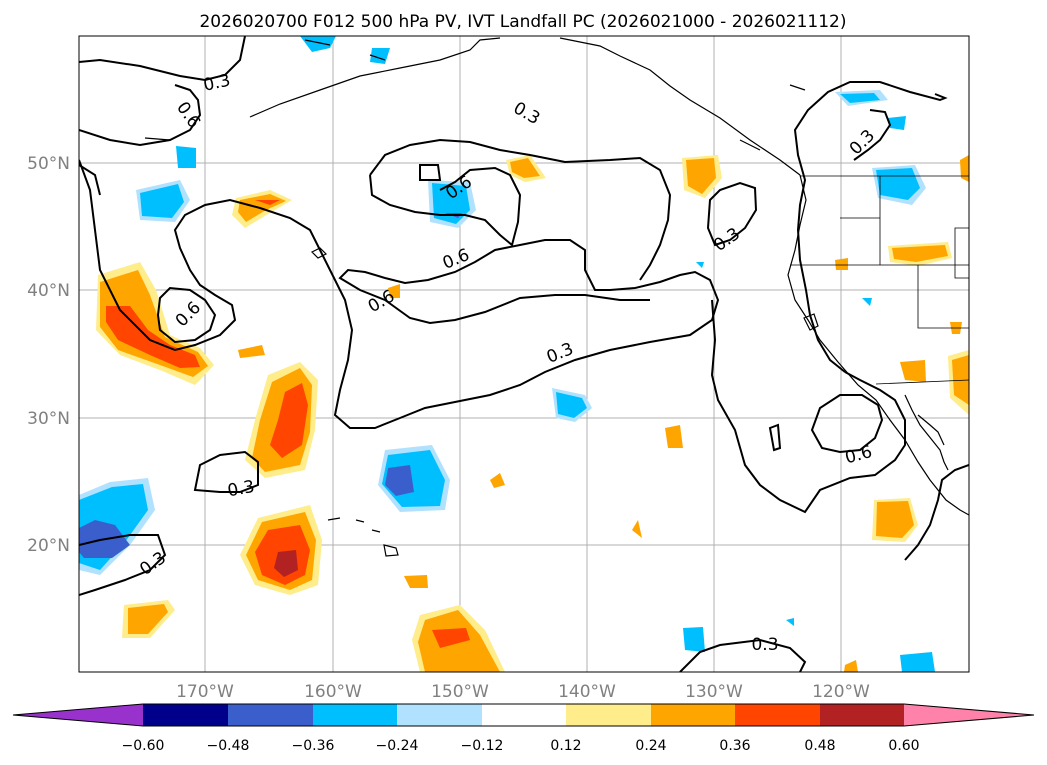 The image size is (1047, 765). Describe the element at coordinates (460, 692) in the screenshot. I see `lon-label: 150°W` at that location.